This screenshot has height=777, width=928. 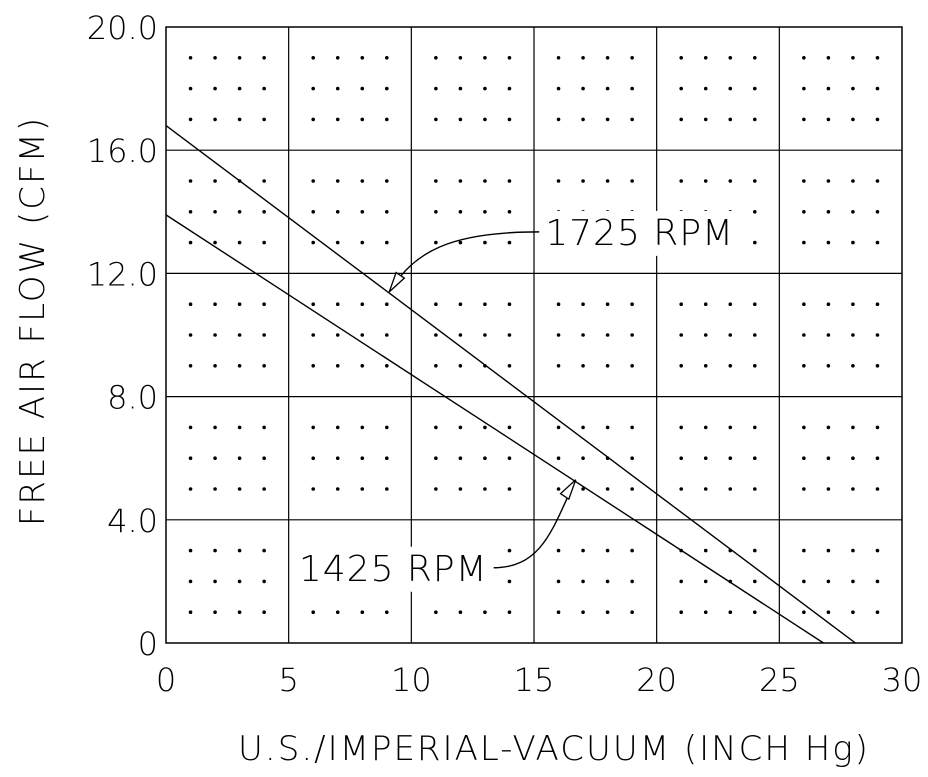 What do you see at coordinates (288, 680) in the screenshot?
I see `x-tick-label: 5` at bounding box center [288, 680].